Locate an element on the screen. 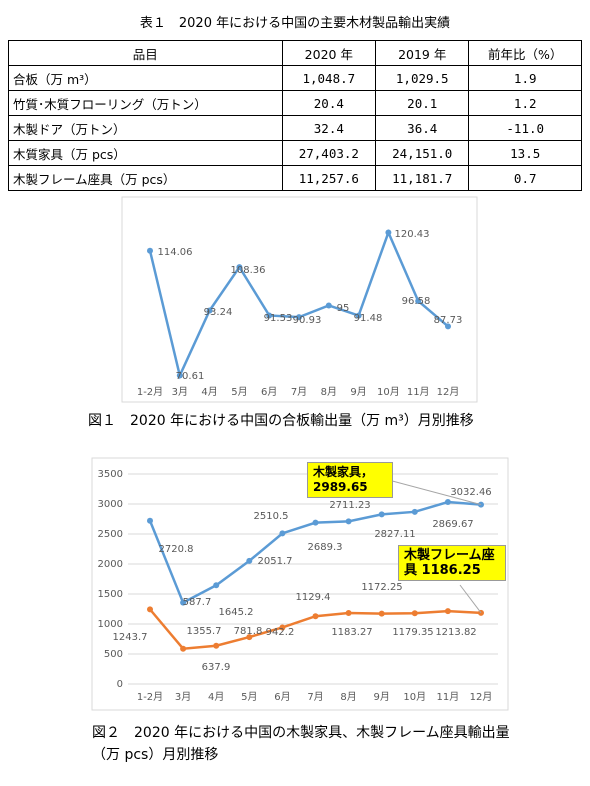 The width and height of the screenshot is (590, 786). y-tick-label: 1500 is located at coordinates (110, 594).